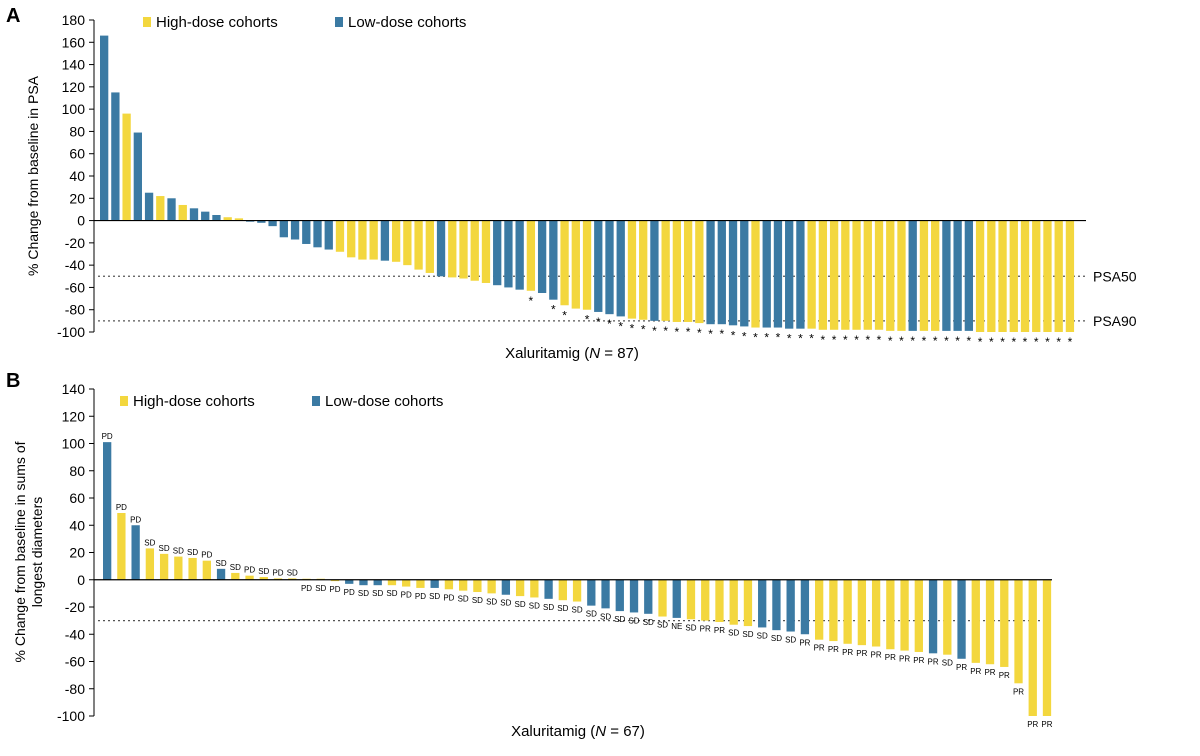  What do you see at coordinates (77, 131) in the screenshot?
I see `y-tick-label: 80` at bounding box center [77, 131].